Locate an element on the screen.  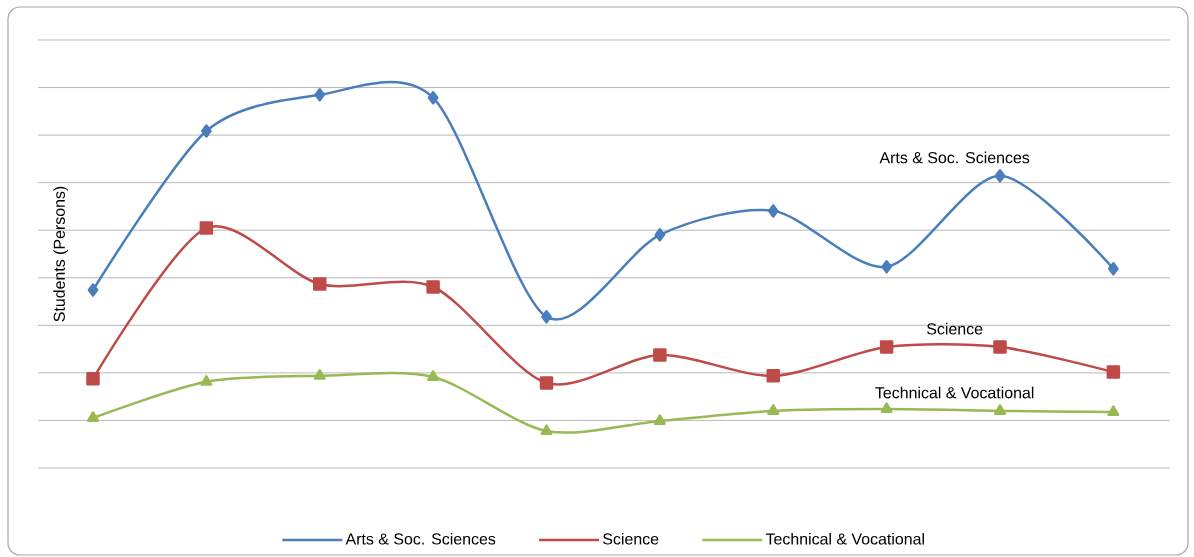
text: Arts & Soc. Sciences is located at coordinates (954, 157).